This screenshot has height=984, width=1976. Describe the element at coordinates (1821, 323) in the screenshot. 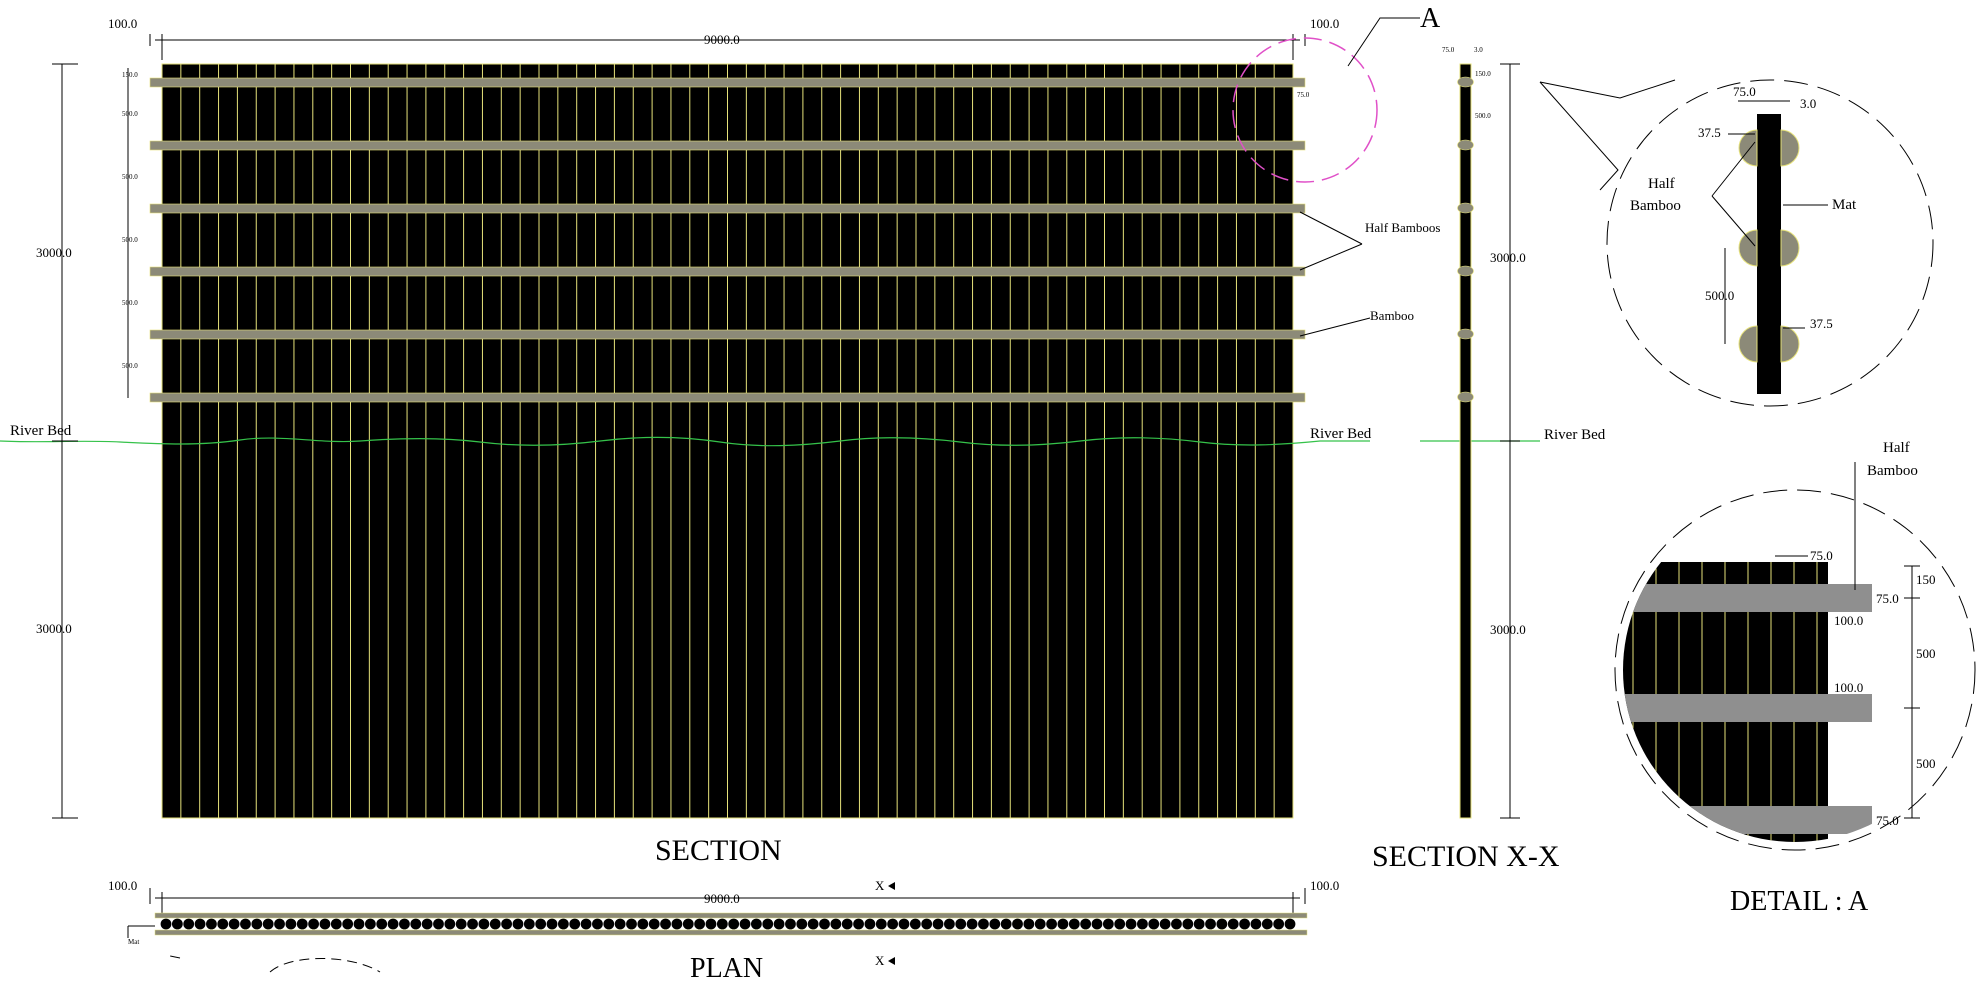

I see `detail-mat-dim-37-bottom: 37.5` at that location.